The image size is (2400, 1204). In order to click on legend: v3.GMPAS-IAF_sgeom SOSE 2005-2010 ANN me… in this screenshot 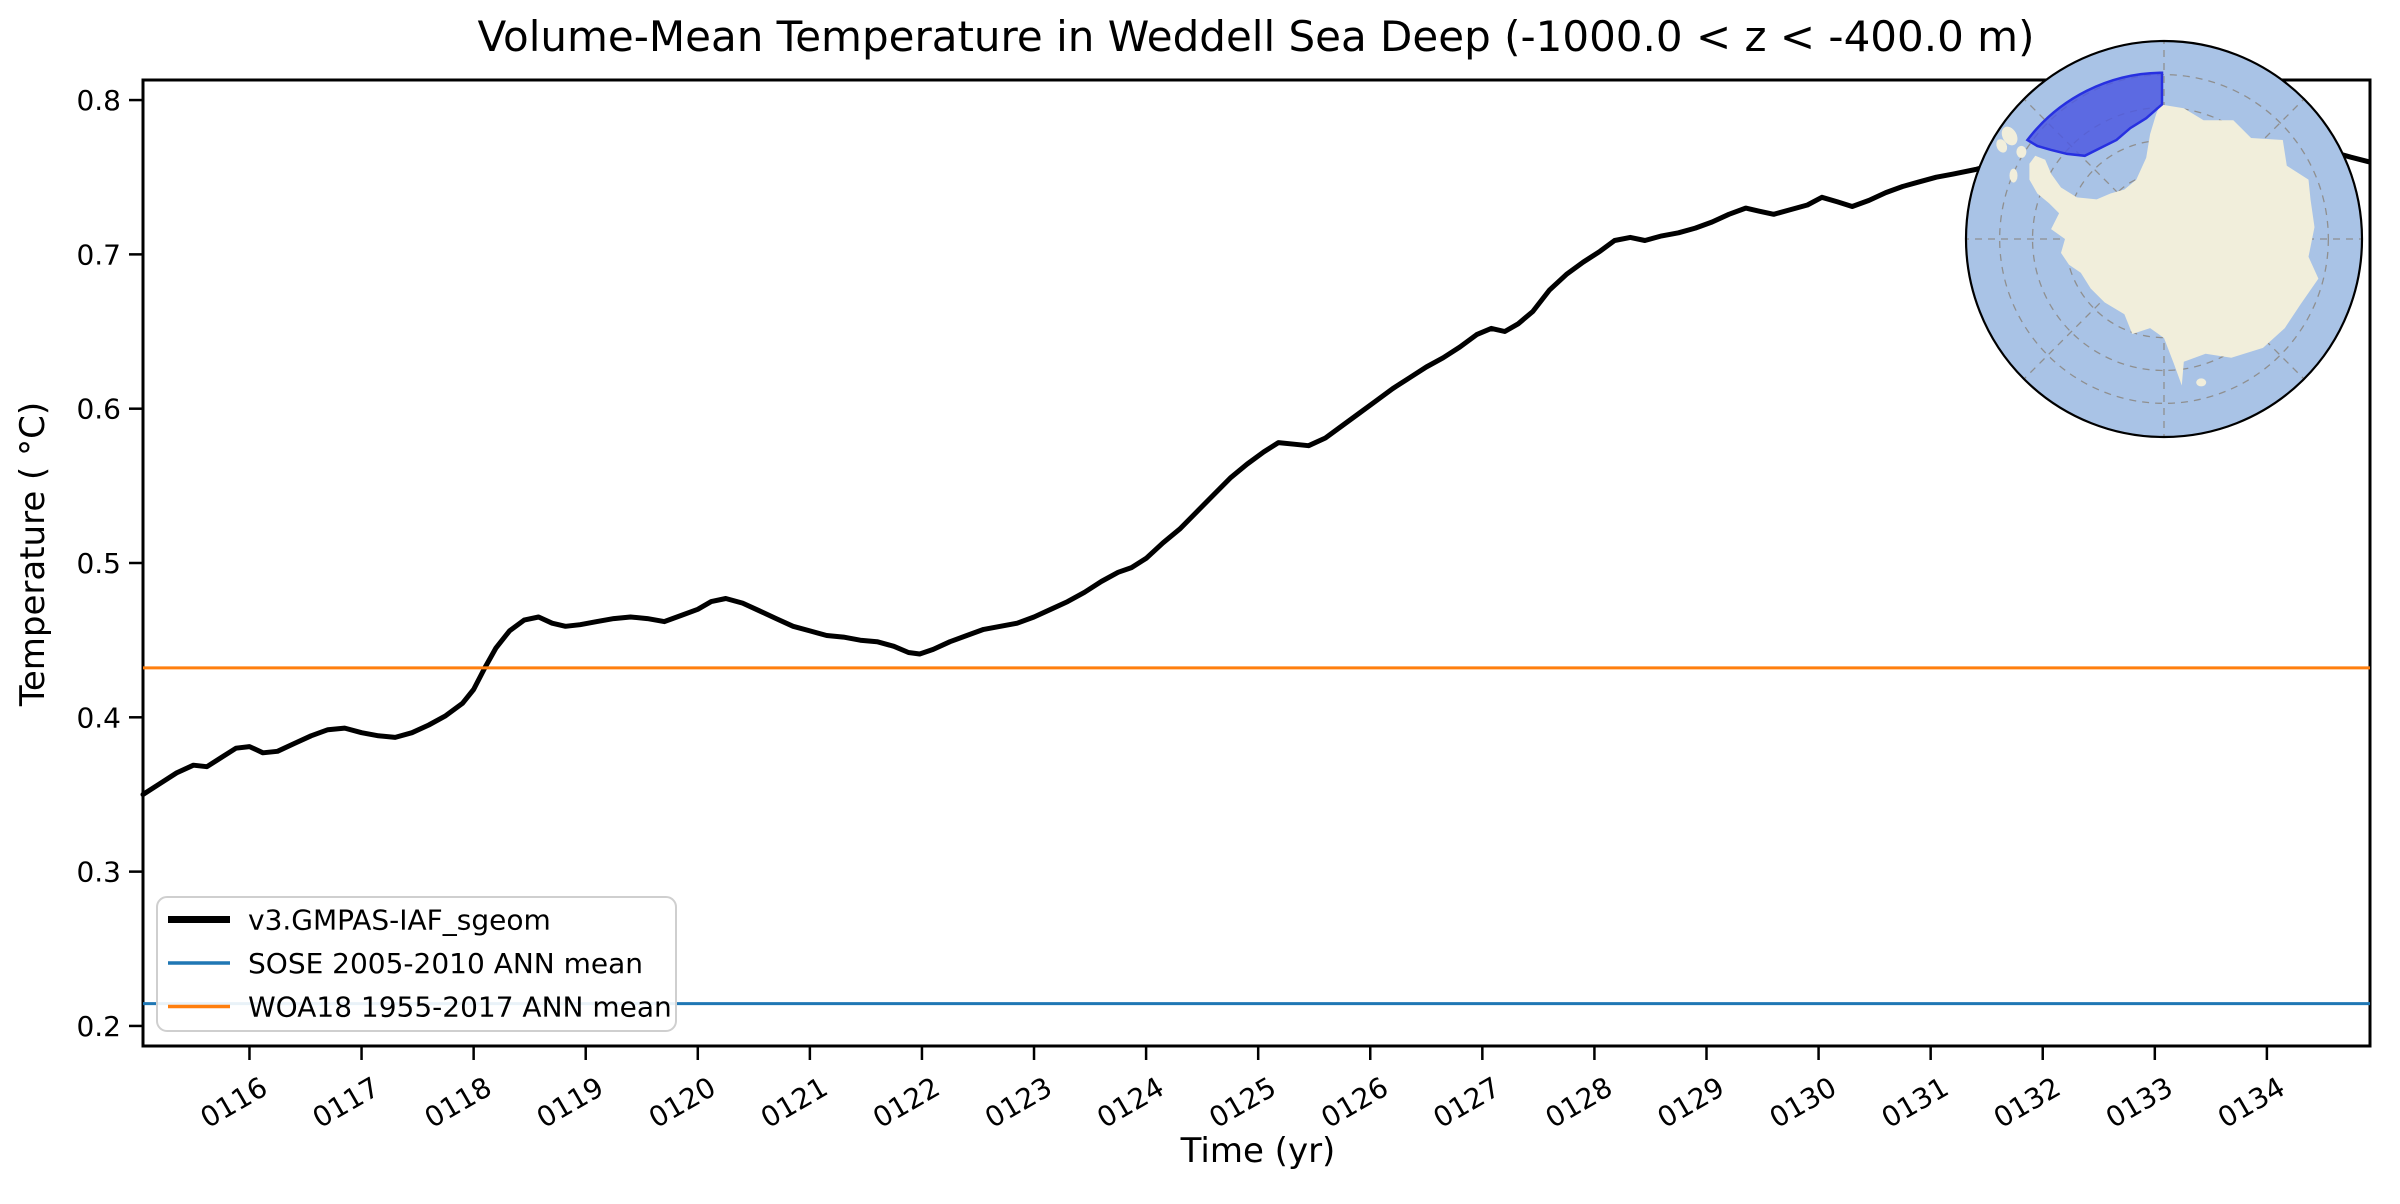, I will do `click(416, 964)`.